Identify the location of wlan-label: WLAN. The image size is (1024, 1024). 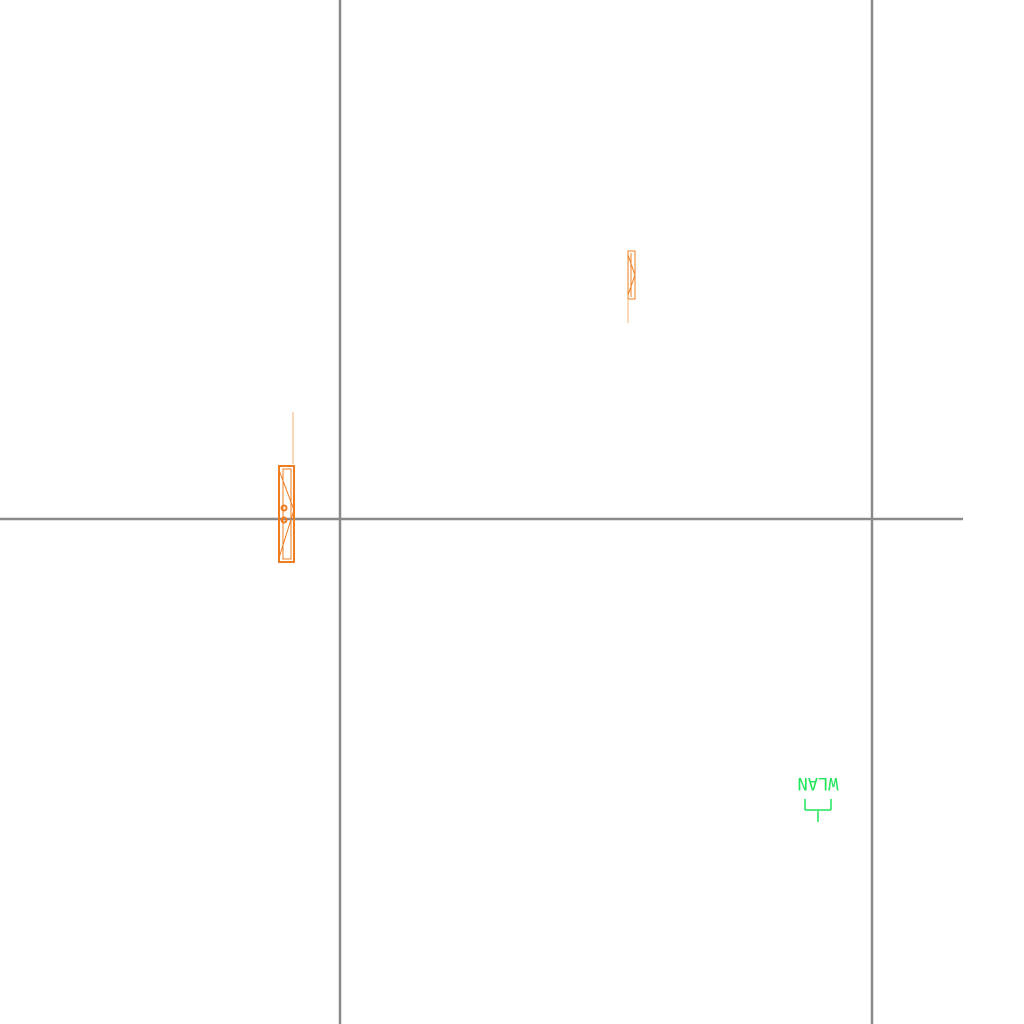
(818, 783).